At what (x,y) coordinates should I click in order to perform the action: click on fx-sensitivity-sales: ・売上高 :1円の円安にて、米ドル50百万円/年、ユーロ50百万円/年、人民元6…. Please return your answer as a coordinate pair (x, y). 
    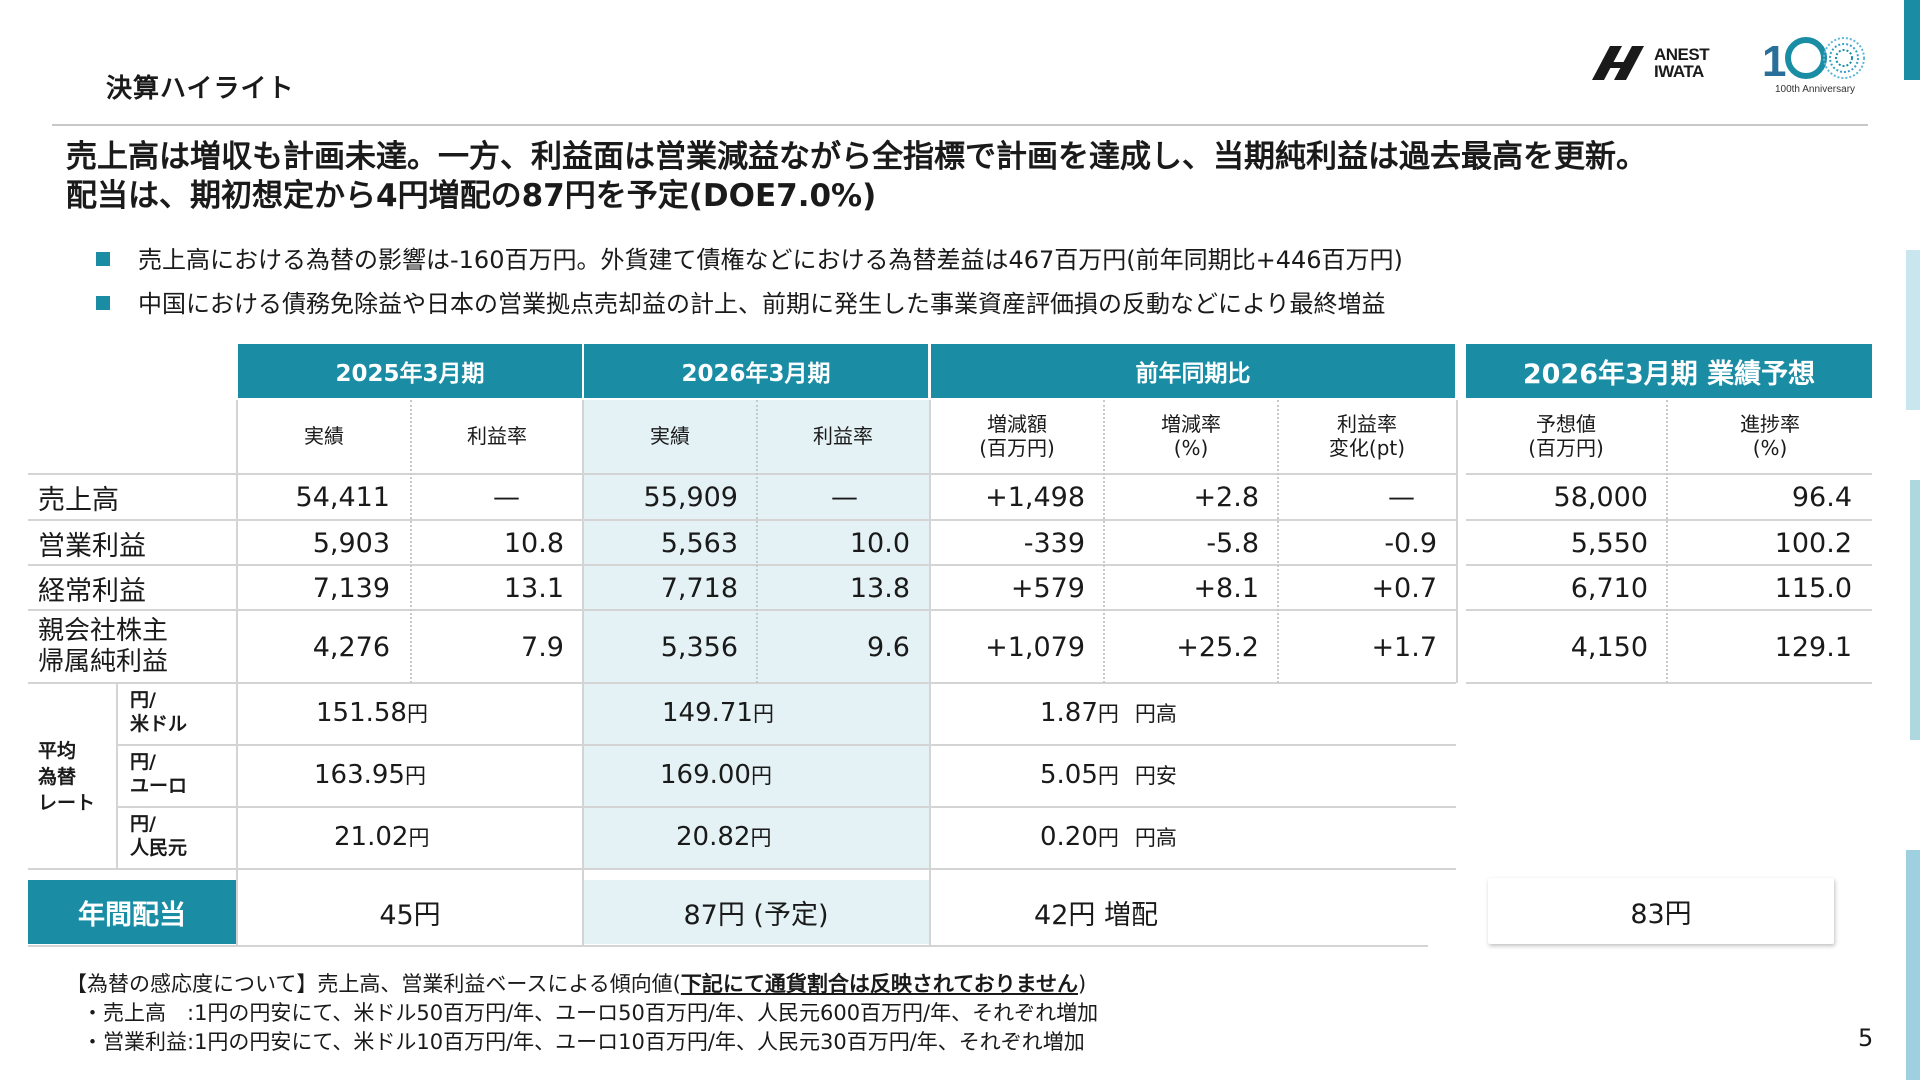
    Looking at the image, I should click on (590, 1013).